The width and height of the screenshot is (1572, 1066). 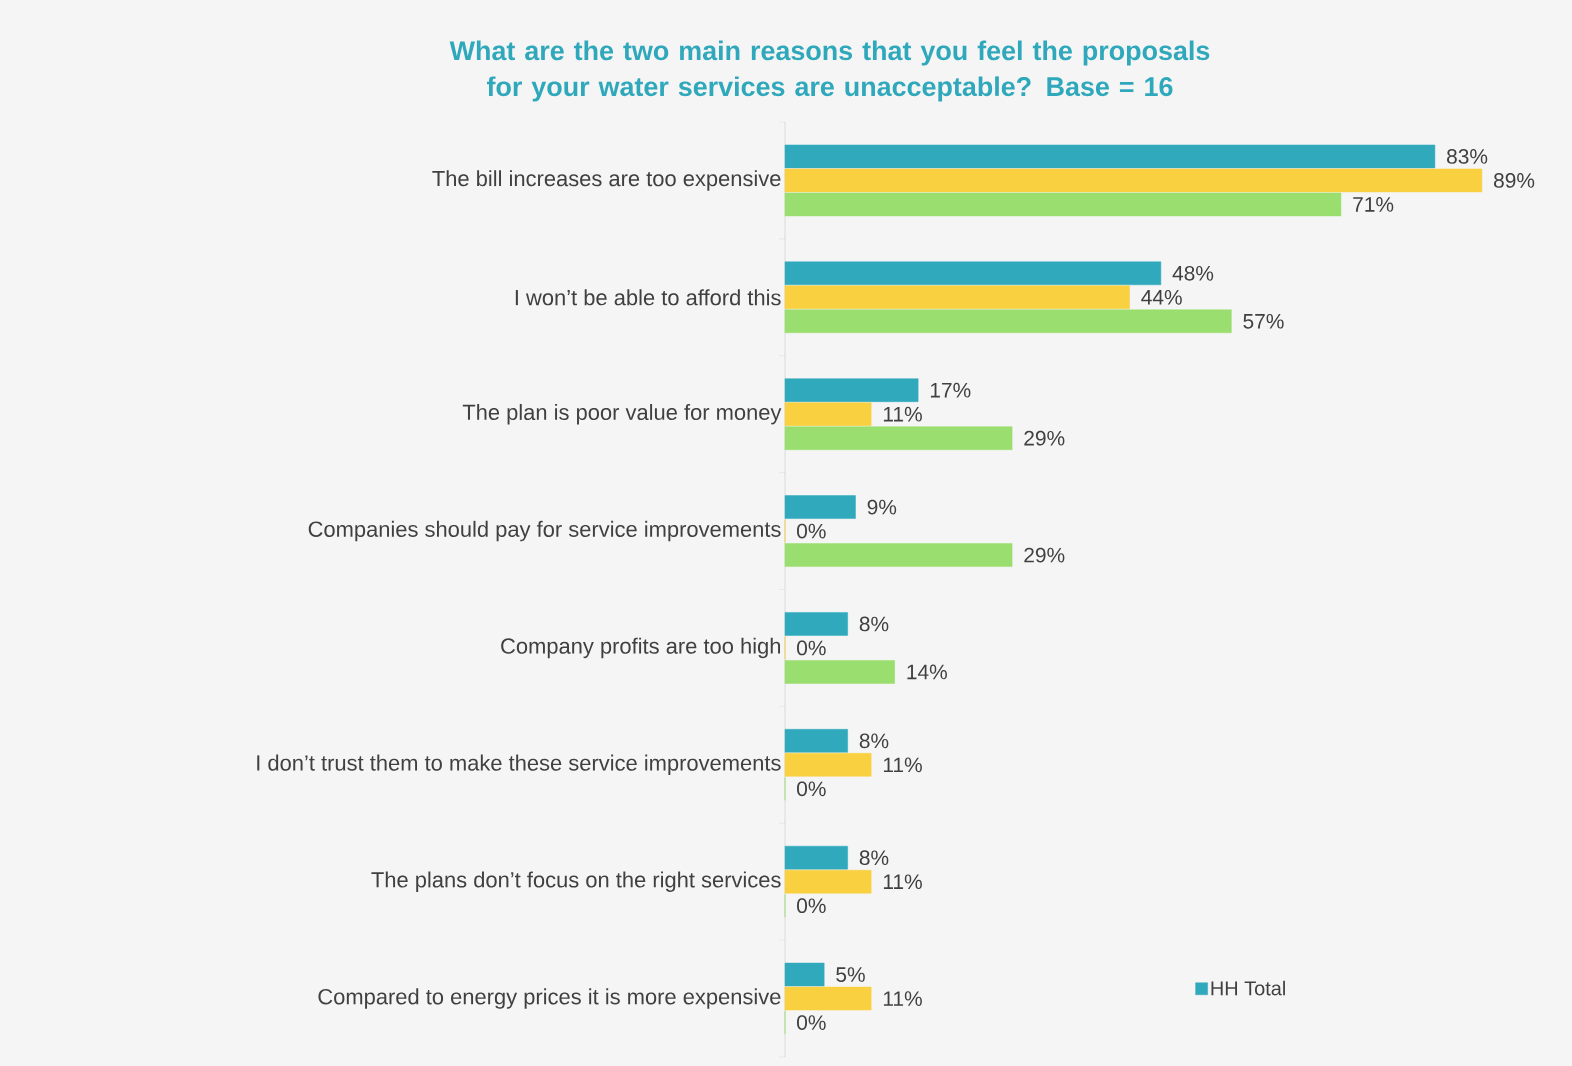 I want to click on data-label: 57%, so click(x=1263, y=321).